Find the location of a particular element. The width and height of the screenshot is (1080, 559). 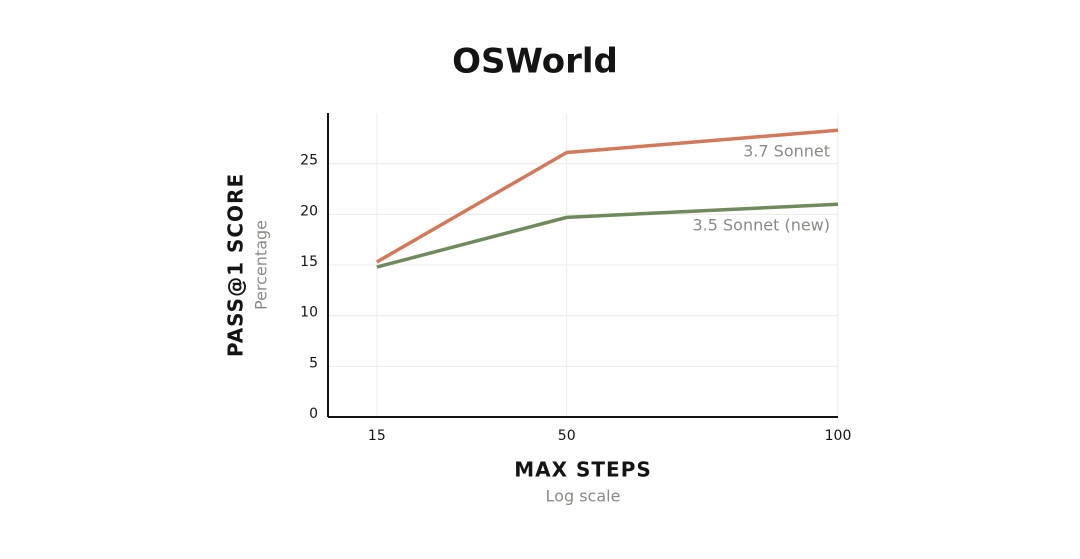

y-tick-label: 10 is located at coordinates (309, 313).